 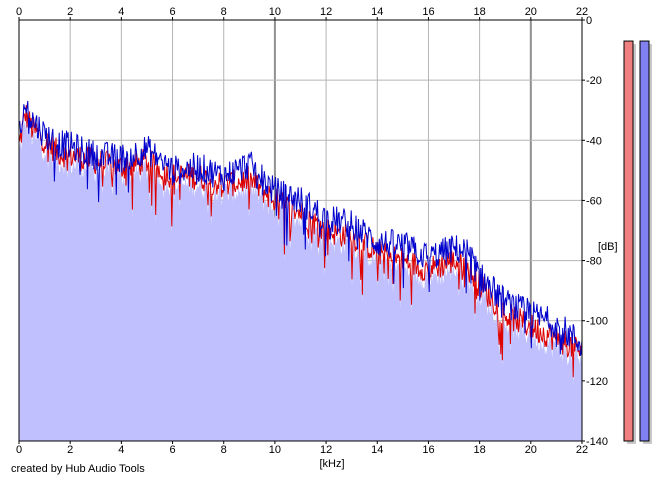 I want to click on credit-text: created by Hub Audio Tools, so click(x=78, y=469).